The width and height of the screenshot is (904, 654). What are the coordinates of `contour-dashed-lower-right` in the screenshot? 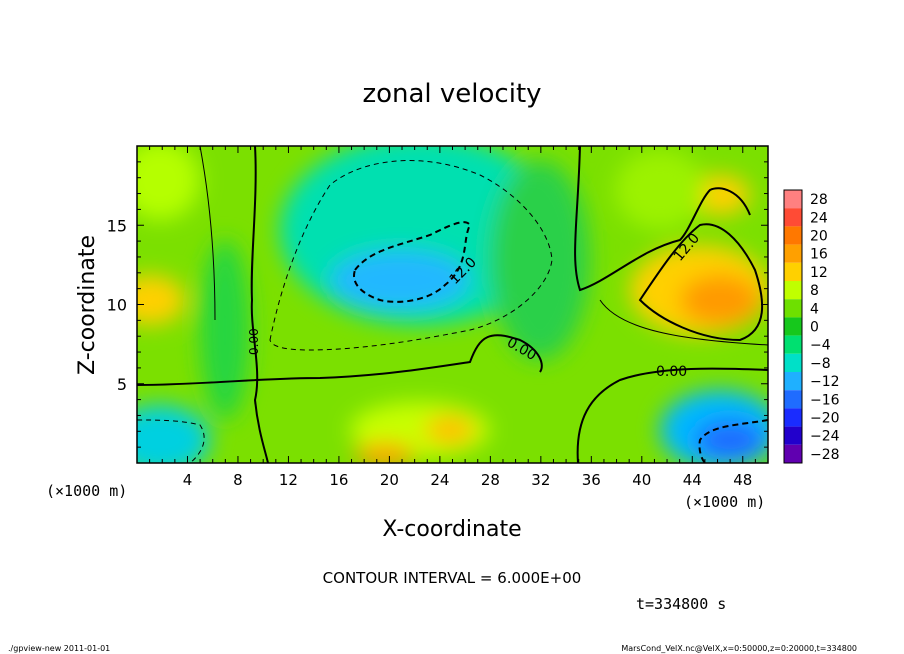 It's located at (733, 441).